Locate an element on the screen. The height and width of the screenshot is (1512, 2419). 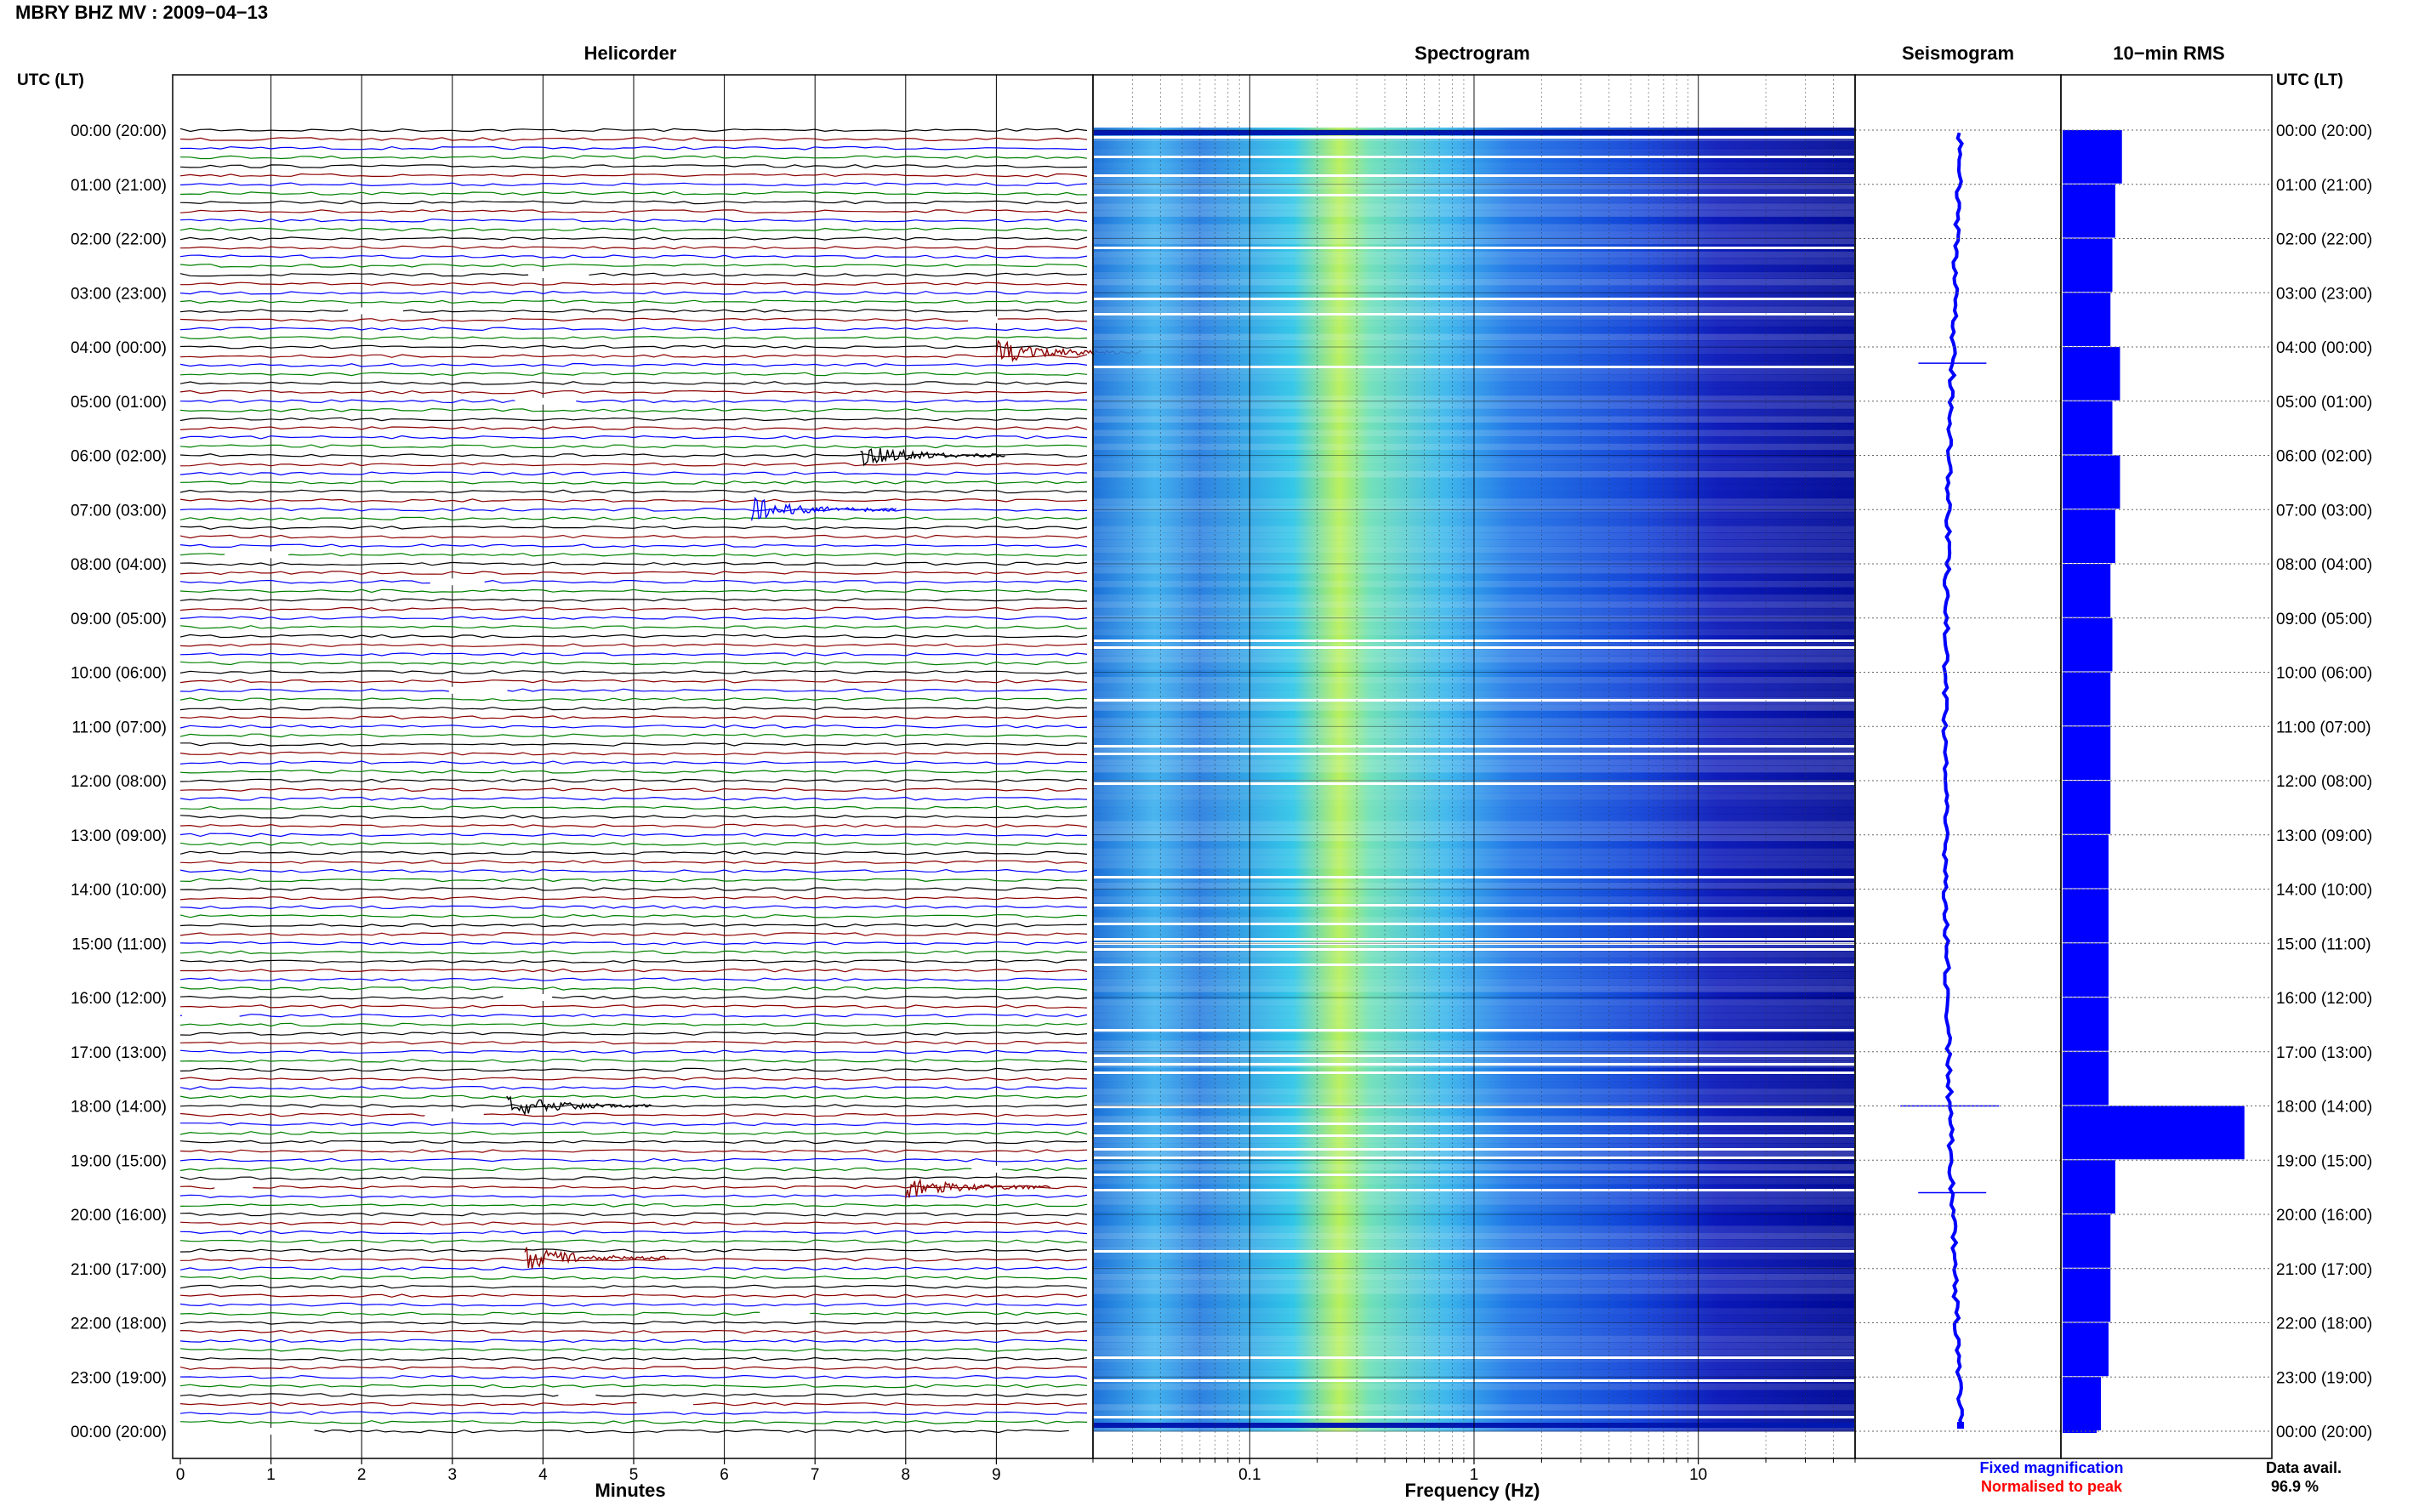
time-label-left: 23:00 (19:00) is located at coordinates (119, 1378).